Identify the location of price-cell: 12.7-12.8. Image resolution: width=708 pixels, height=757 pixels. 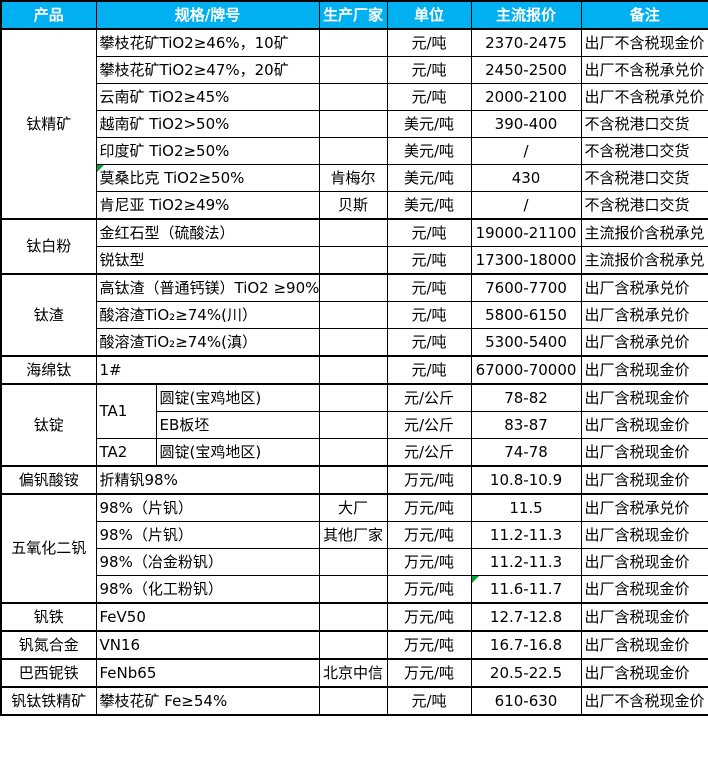
(526, 617).